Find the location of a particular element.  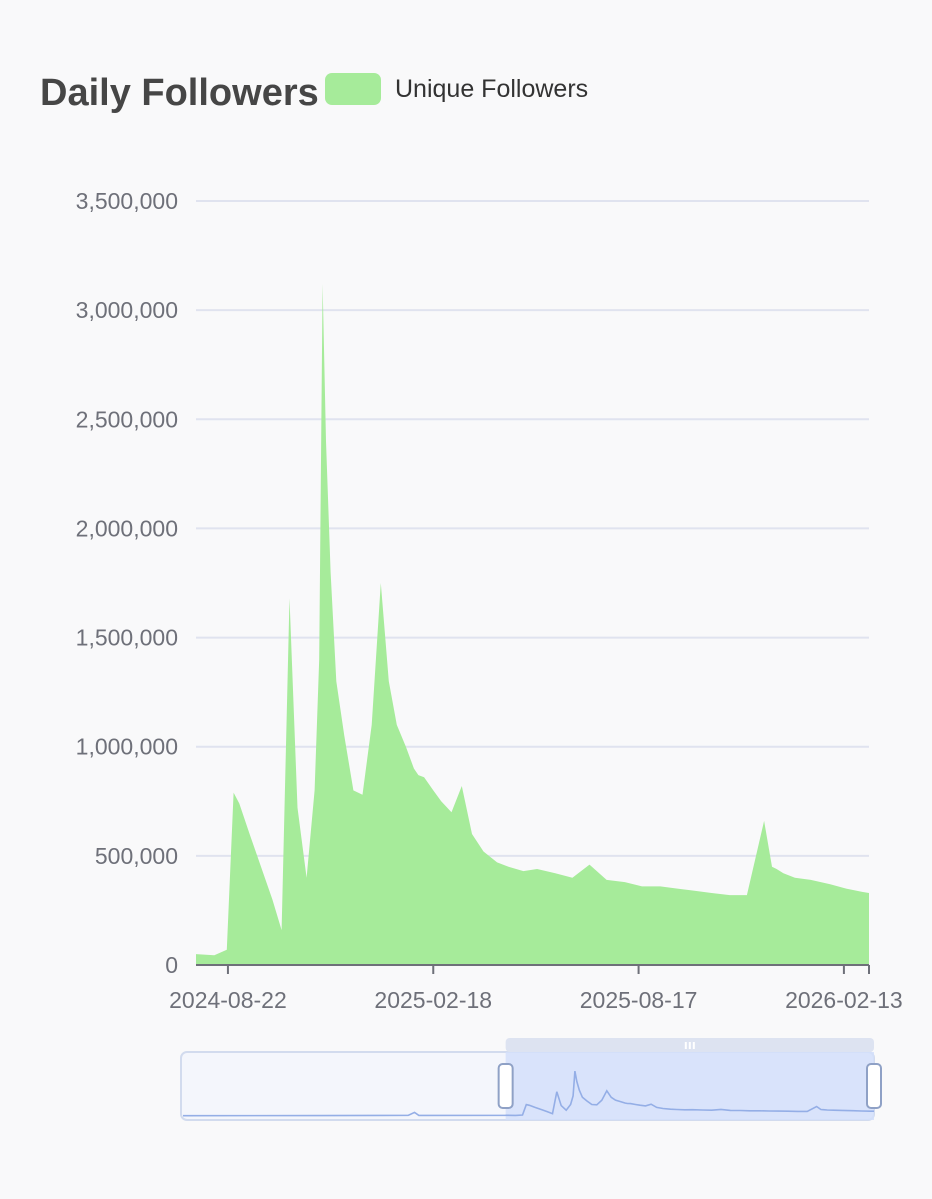

y-tick-label: 1,500,000 is located at coordinates (127, 638).